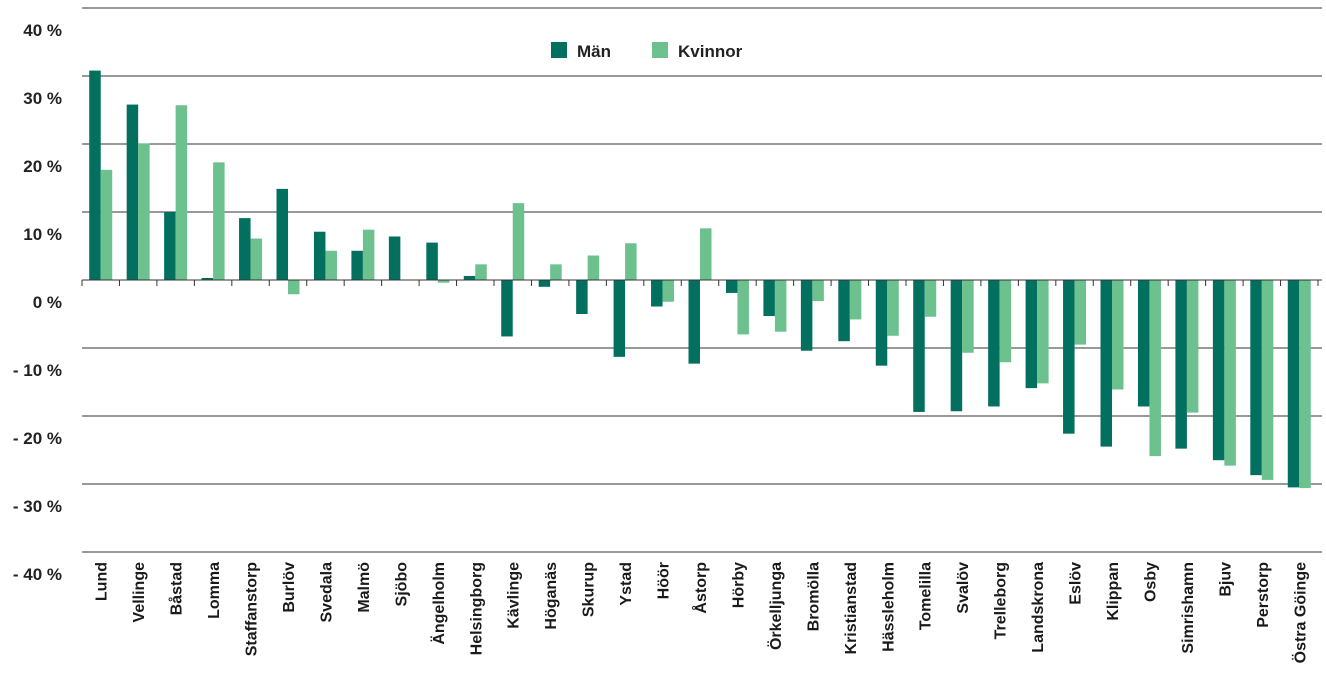  I want to click on y-tick-label: 30 %, so click(42, 98).